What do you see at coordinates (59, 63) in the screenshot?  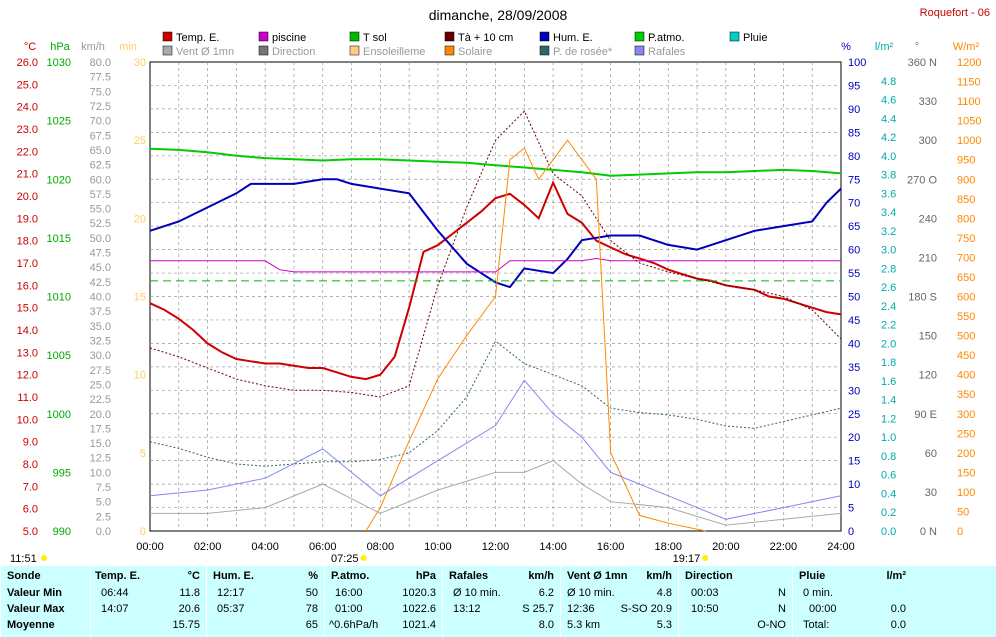 I see `pressure-axis-tick: 1030` at bounding box center [59, 63].